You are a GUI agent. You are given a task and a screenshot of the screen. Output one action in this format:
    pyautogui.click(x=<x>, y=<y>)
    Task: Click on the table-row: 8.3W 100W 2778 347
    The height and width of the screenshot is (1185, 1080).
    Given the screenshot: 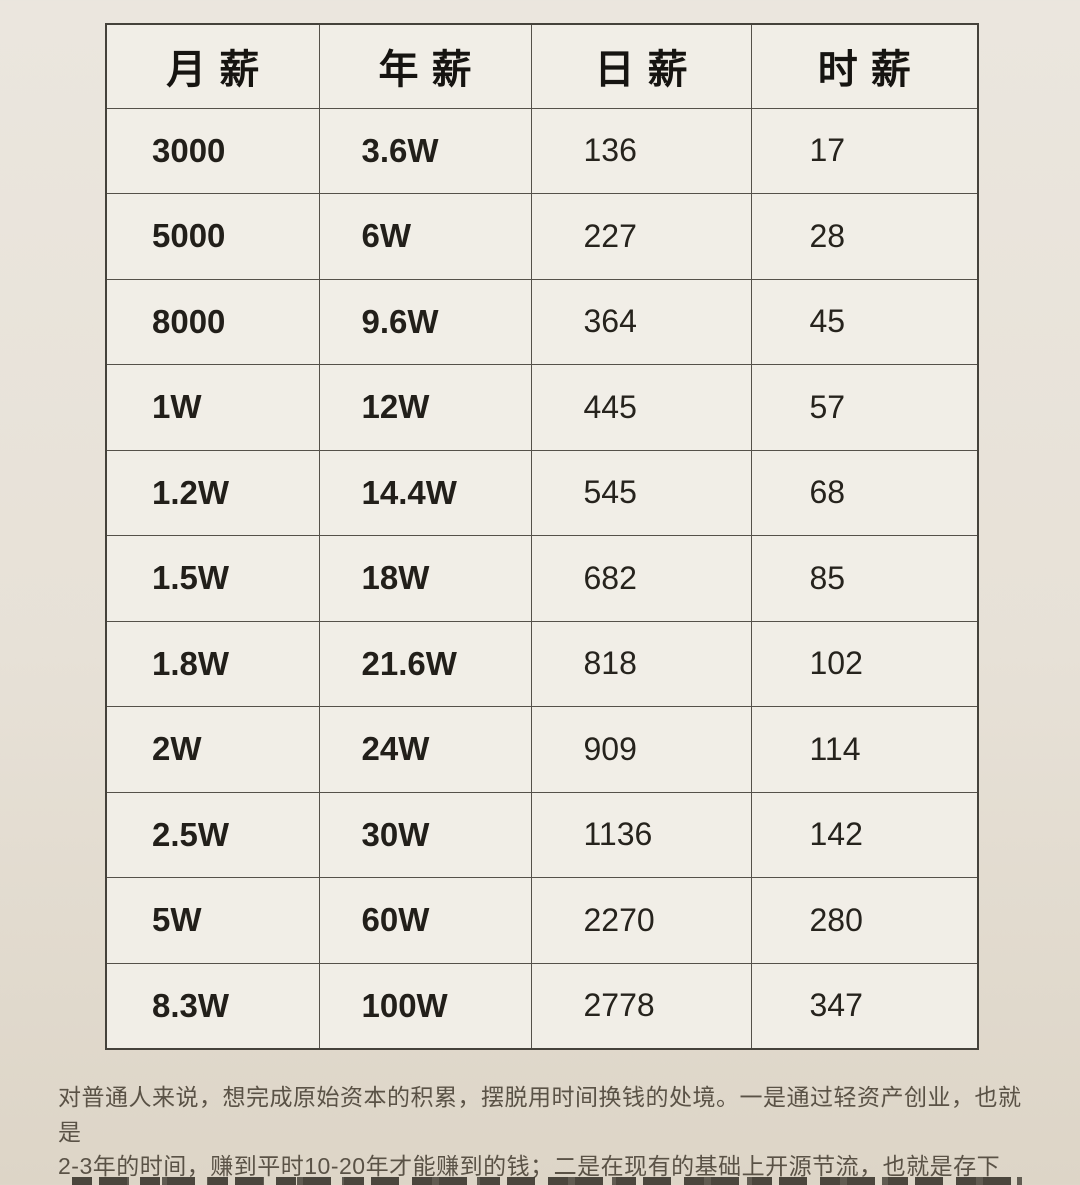 What is the action you would take?
    pyautogui.click(x=542, y=1005)
    